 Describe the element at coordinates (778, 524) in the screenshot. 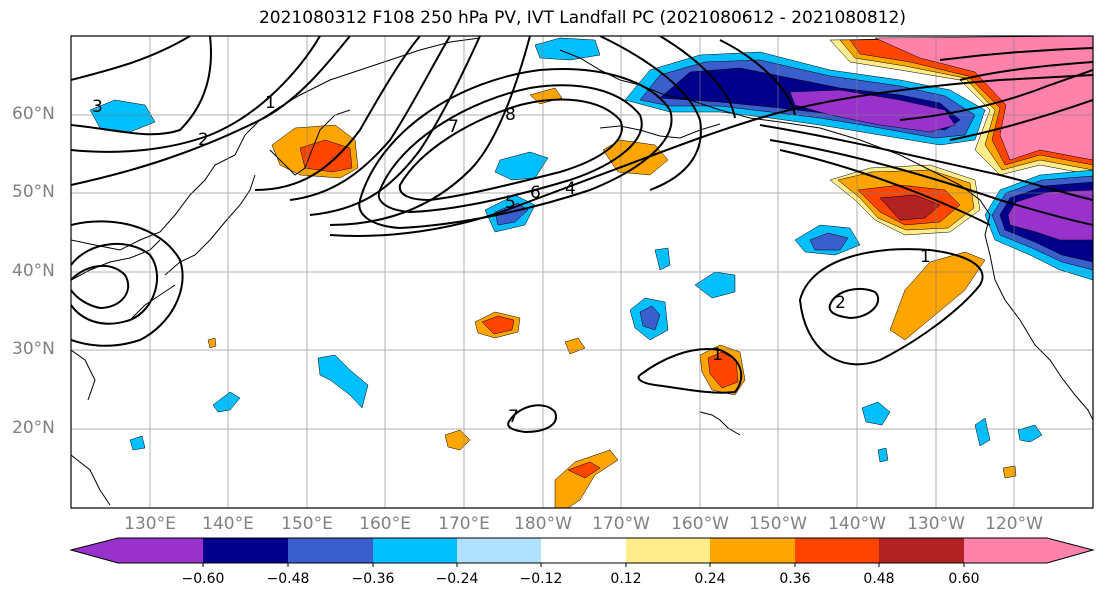

I see `lon-label: 150°W` at that location.